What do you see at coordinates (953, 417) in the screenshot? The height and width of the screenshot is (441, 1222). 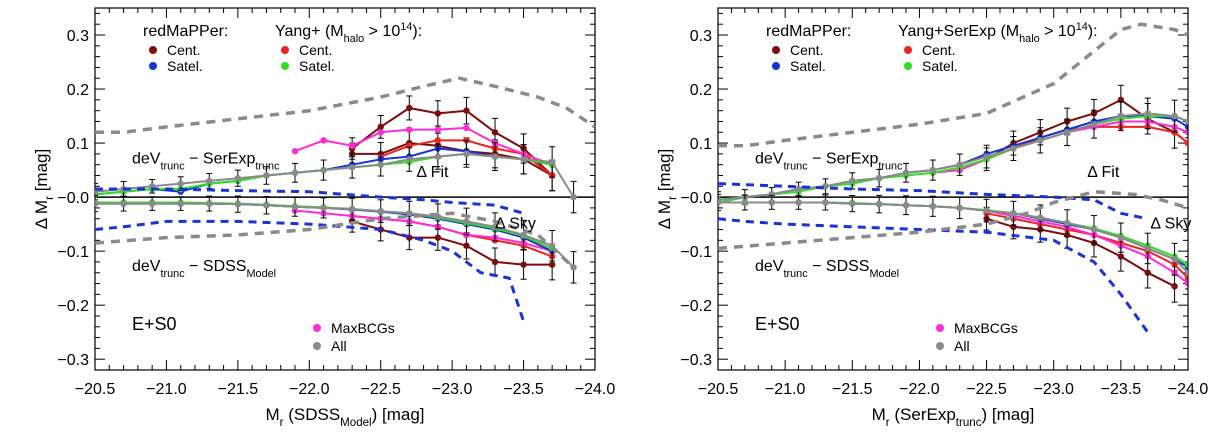 I see `x-axis-label: Mr (SerExptrunc) [mag]` at bounding box center [953, 417].